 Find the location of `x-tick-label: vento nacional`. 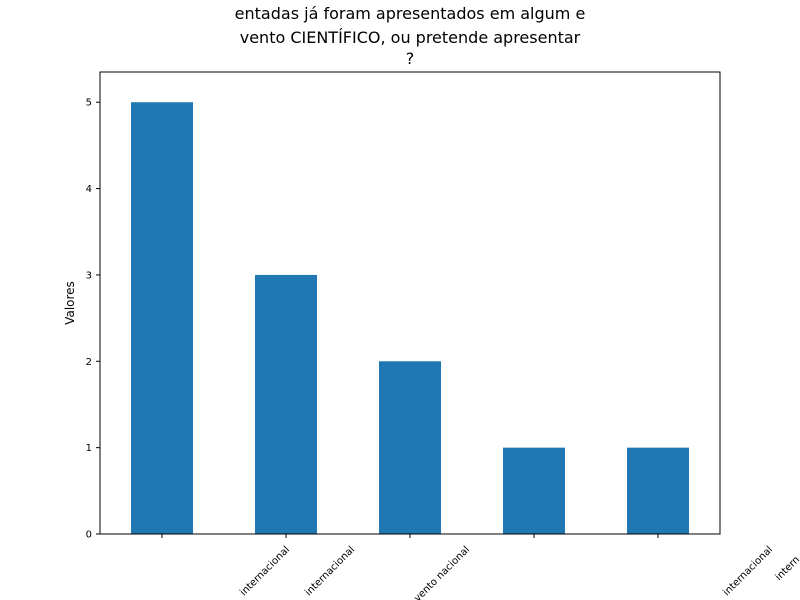

x-tick-label: vento nacional is located at coordinates (442, 572).